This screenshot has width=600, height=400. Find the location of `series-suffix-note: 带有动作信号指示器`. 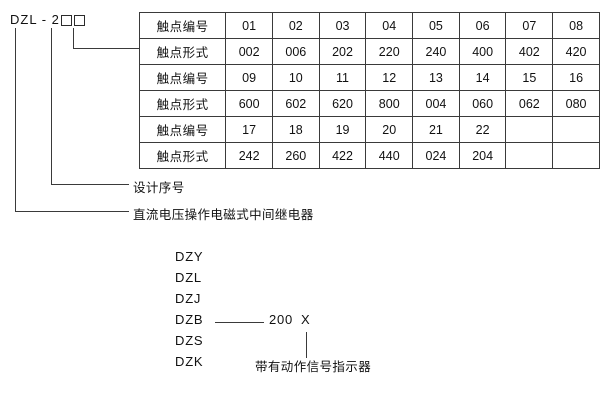

series-suffix-note: 带有动作信号指示器 is located at coordinates (313, 367).